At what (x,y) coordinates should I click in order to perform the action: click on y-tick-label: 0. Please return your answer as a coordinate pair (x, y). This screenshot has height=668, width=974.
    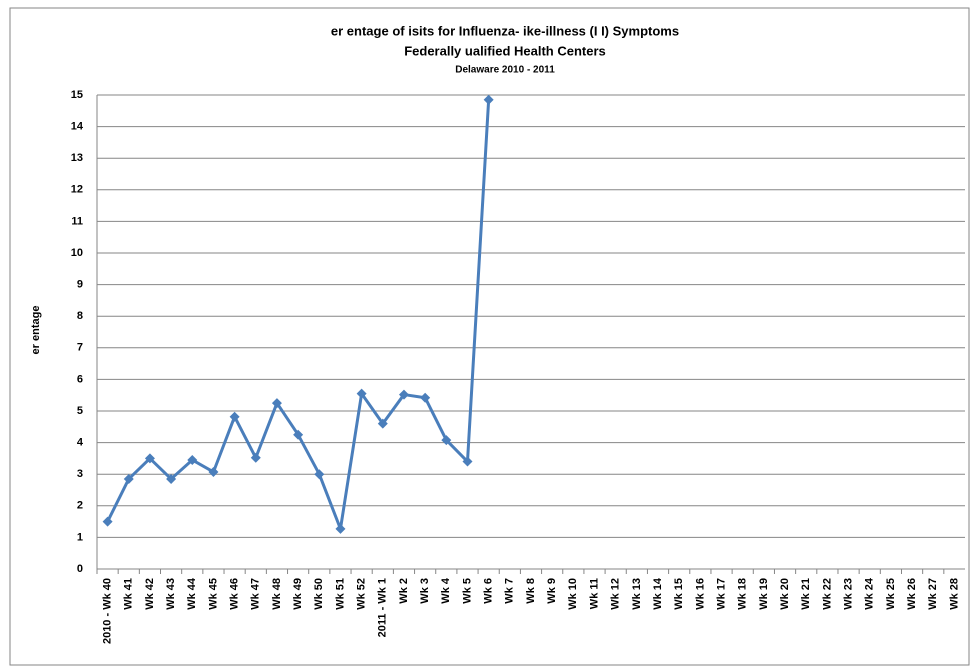
    Looking at the image, I should click on (80, 569).